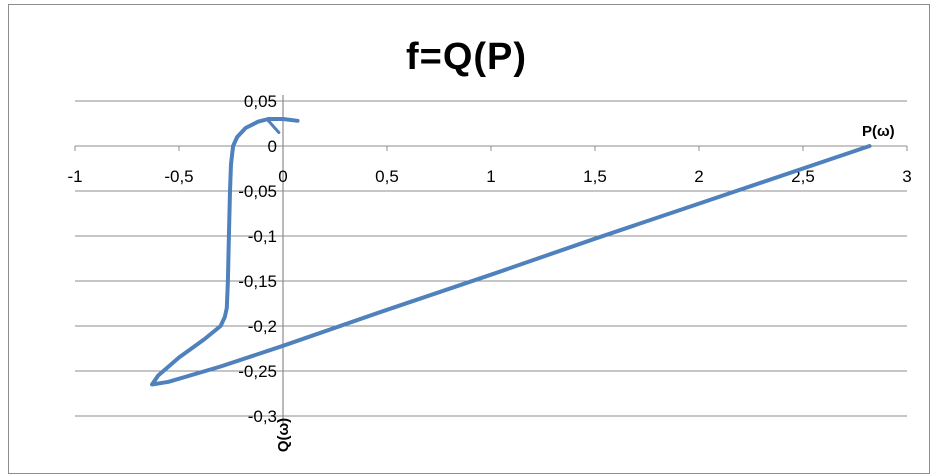 Image resolution: width=933 pixels, height=474 pixels. I want to click on y-tick-label-7: -0,3, so click(262, 416).